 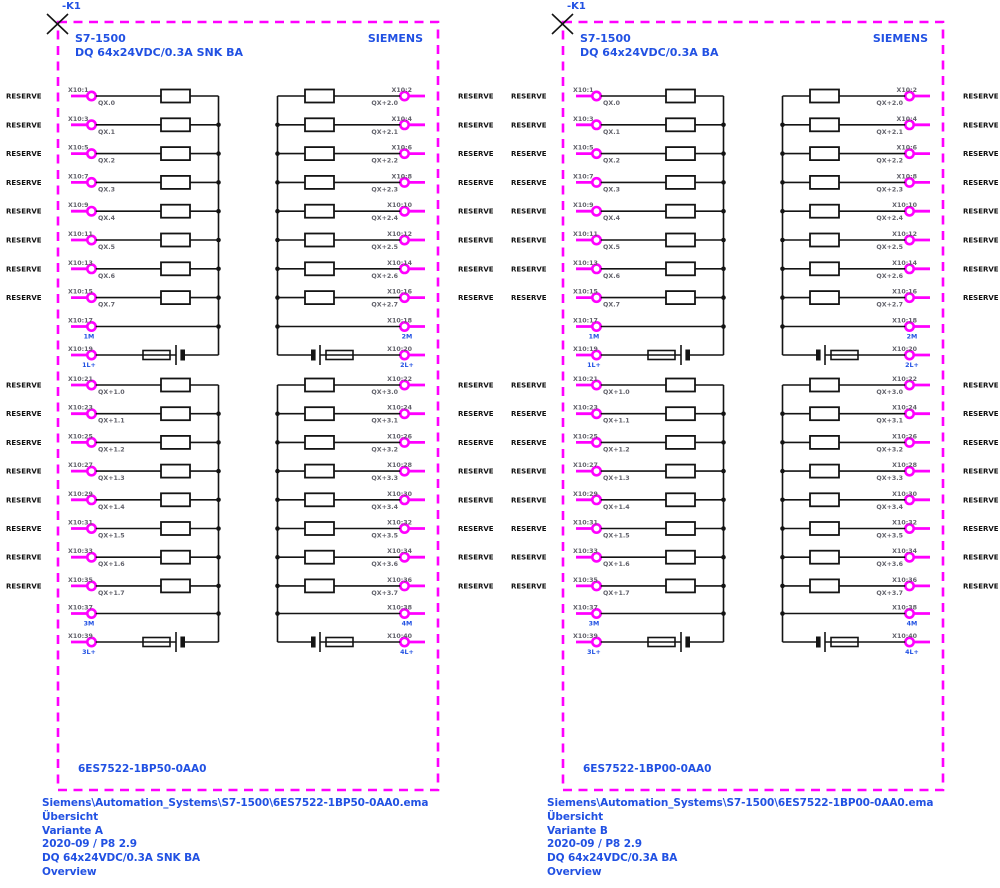 What do you see at coordinates (384, 132) in the screenshot?
I see `address-label: QX+2.1` at bounding box center [384, 132].